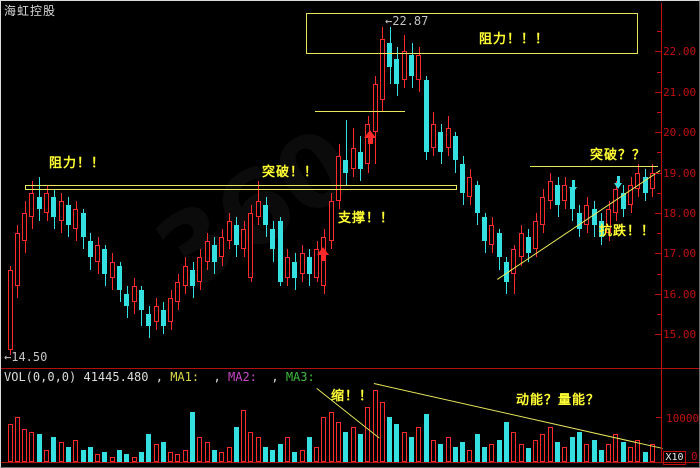  I want to click on bottom-axis-line, so click(350, 462).